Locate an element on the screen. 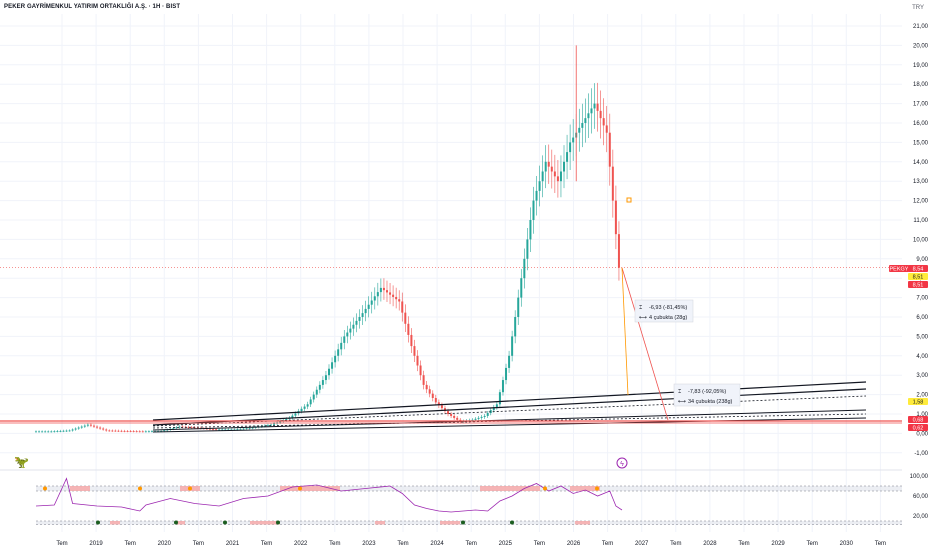 This screenshot has width=932, height=550. time-tick-label: 2022 is located at coordinates (301, 544).